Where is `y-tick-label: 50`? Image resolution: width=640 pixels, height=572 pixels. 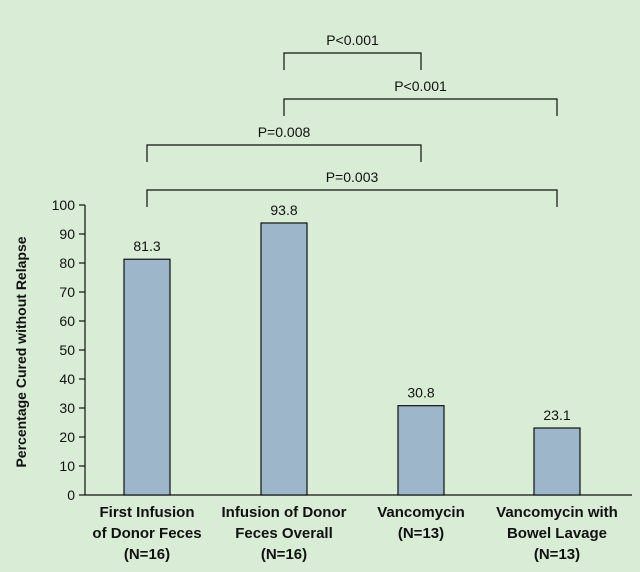
y-tick-label: 50 is located at coordinates (67, 350).